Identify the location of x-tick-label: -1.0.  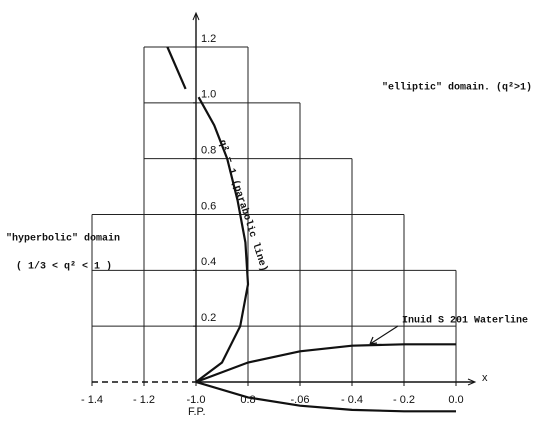
(196, 400).